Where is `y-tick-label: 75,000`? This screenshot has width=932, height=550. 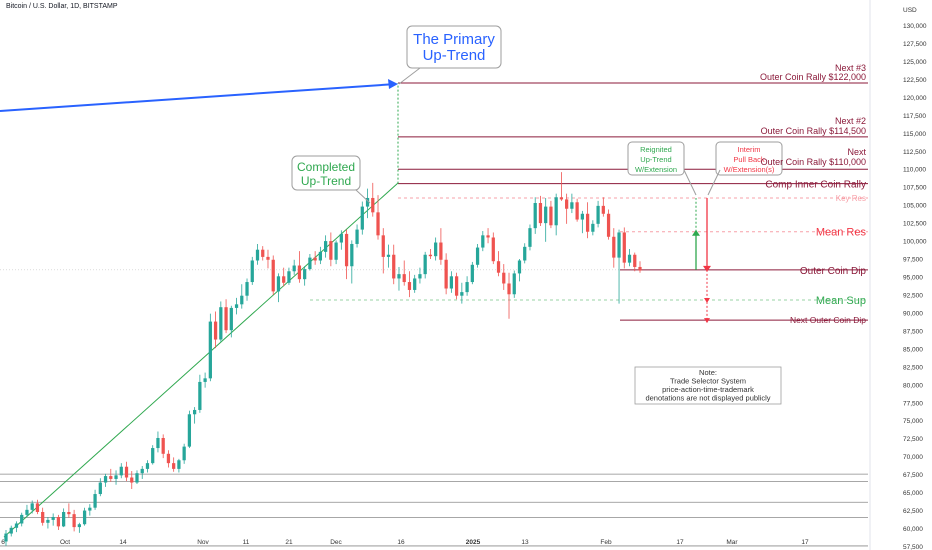 y-tick-label: 75,000 is located at coordinates (913, 421).